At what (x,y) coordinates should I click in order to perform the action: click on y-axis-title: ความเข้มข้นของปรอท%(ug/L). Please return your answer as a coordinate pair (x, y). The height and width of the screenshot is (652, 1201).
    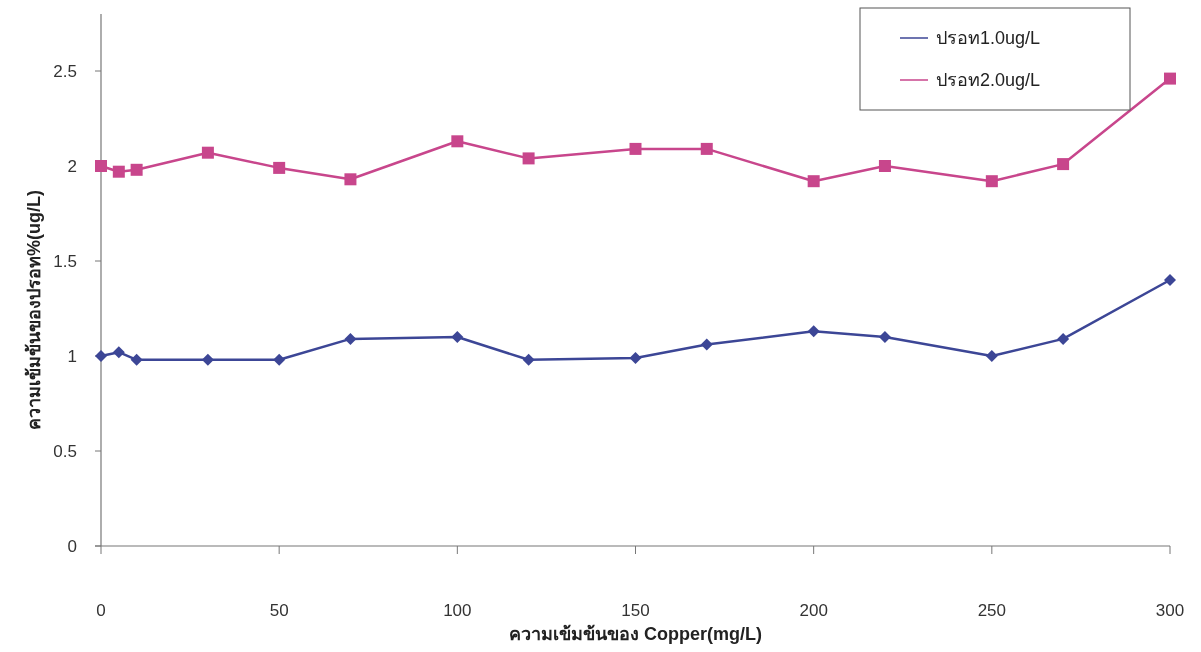
    Looking at the image, I should click on (34, 310).